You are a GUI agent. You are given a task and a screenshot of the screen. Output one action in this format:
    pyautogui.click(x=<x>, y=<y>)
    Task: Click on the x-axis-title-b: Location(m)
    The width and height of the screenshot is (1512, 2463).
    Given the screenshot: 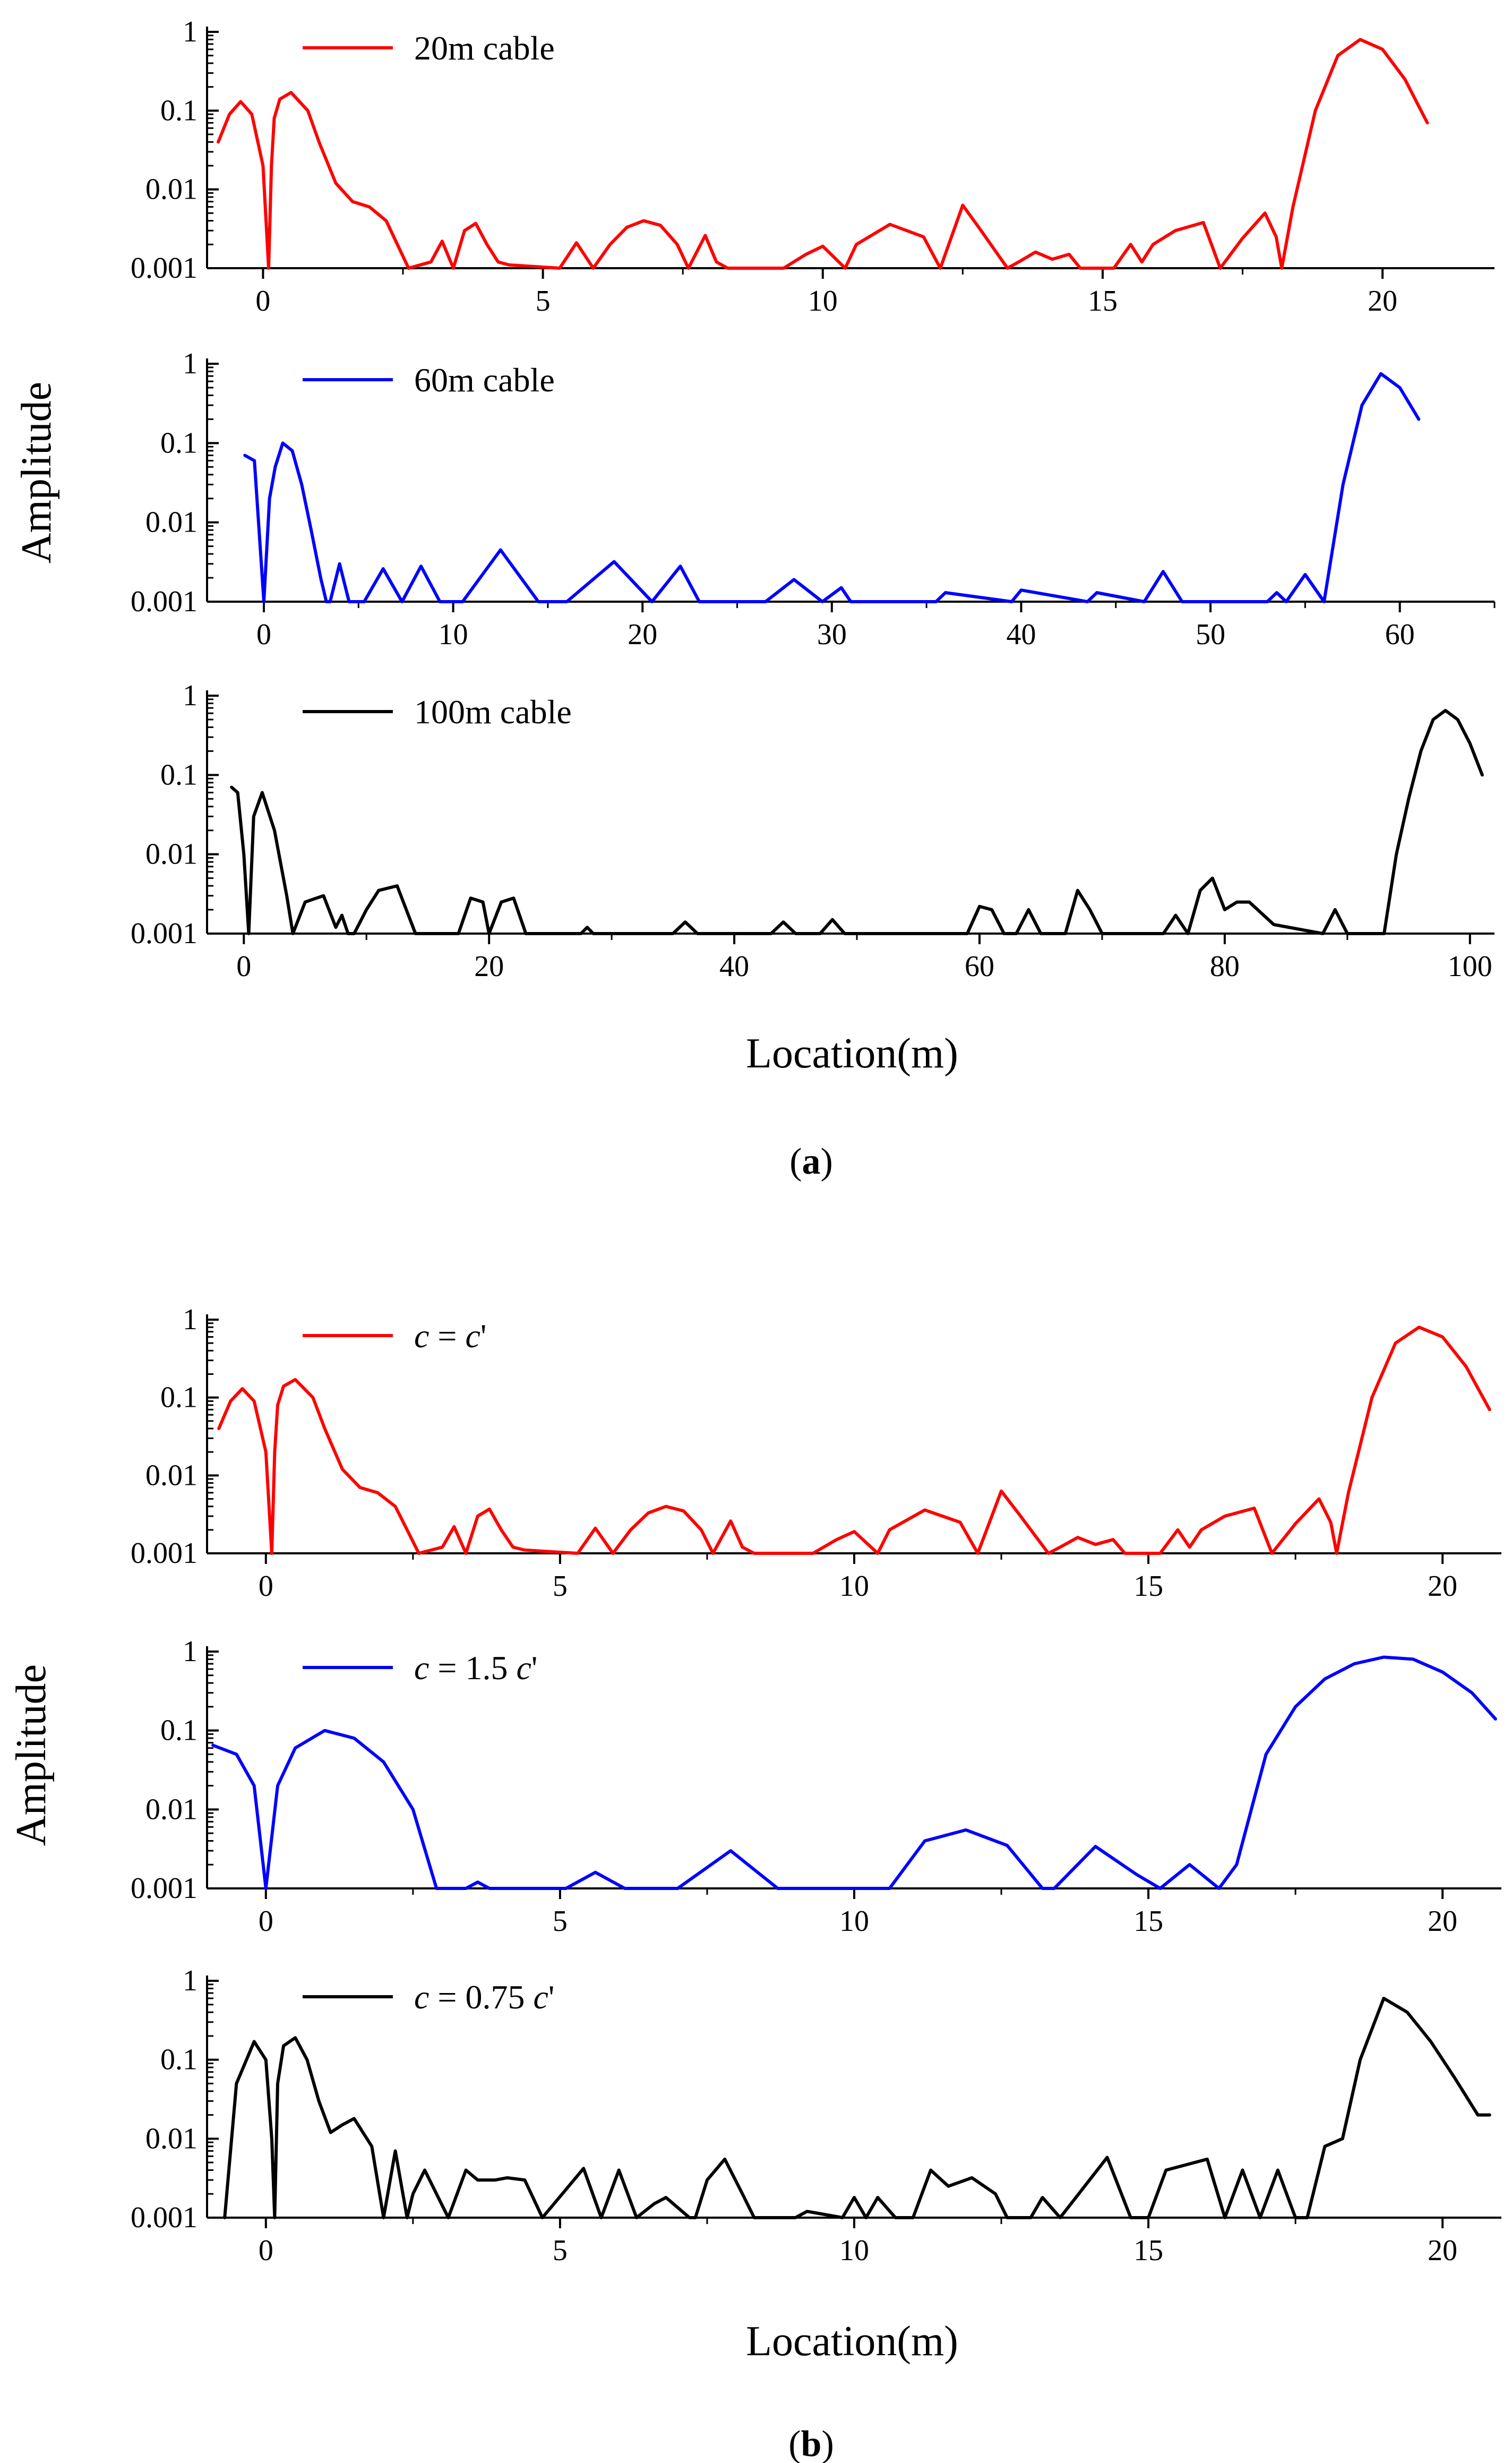 What is the action you would take?
    pyautogui.click(x=852, y=2341)
    